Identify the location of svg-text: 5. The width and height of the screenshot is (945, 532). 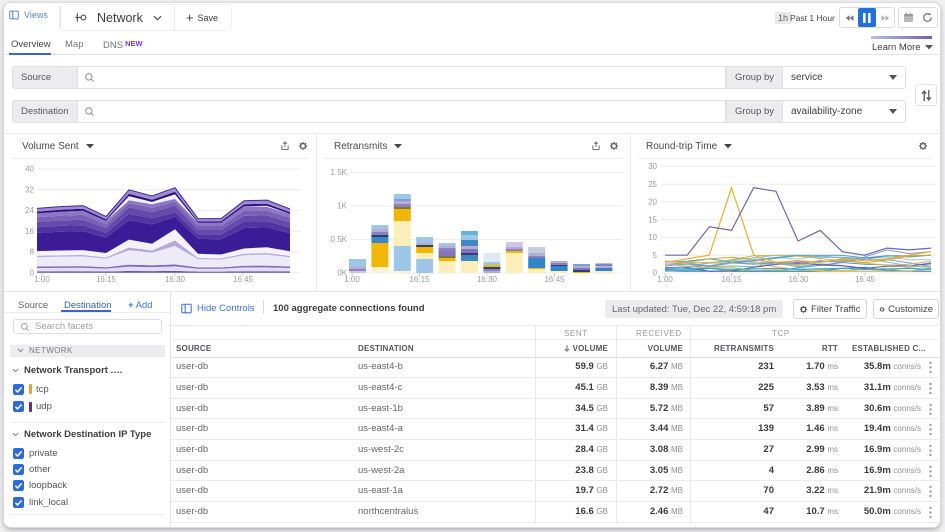
(655, 255).